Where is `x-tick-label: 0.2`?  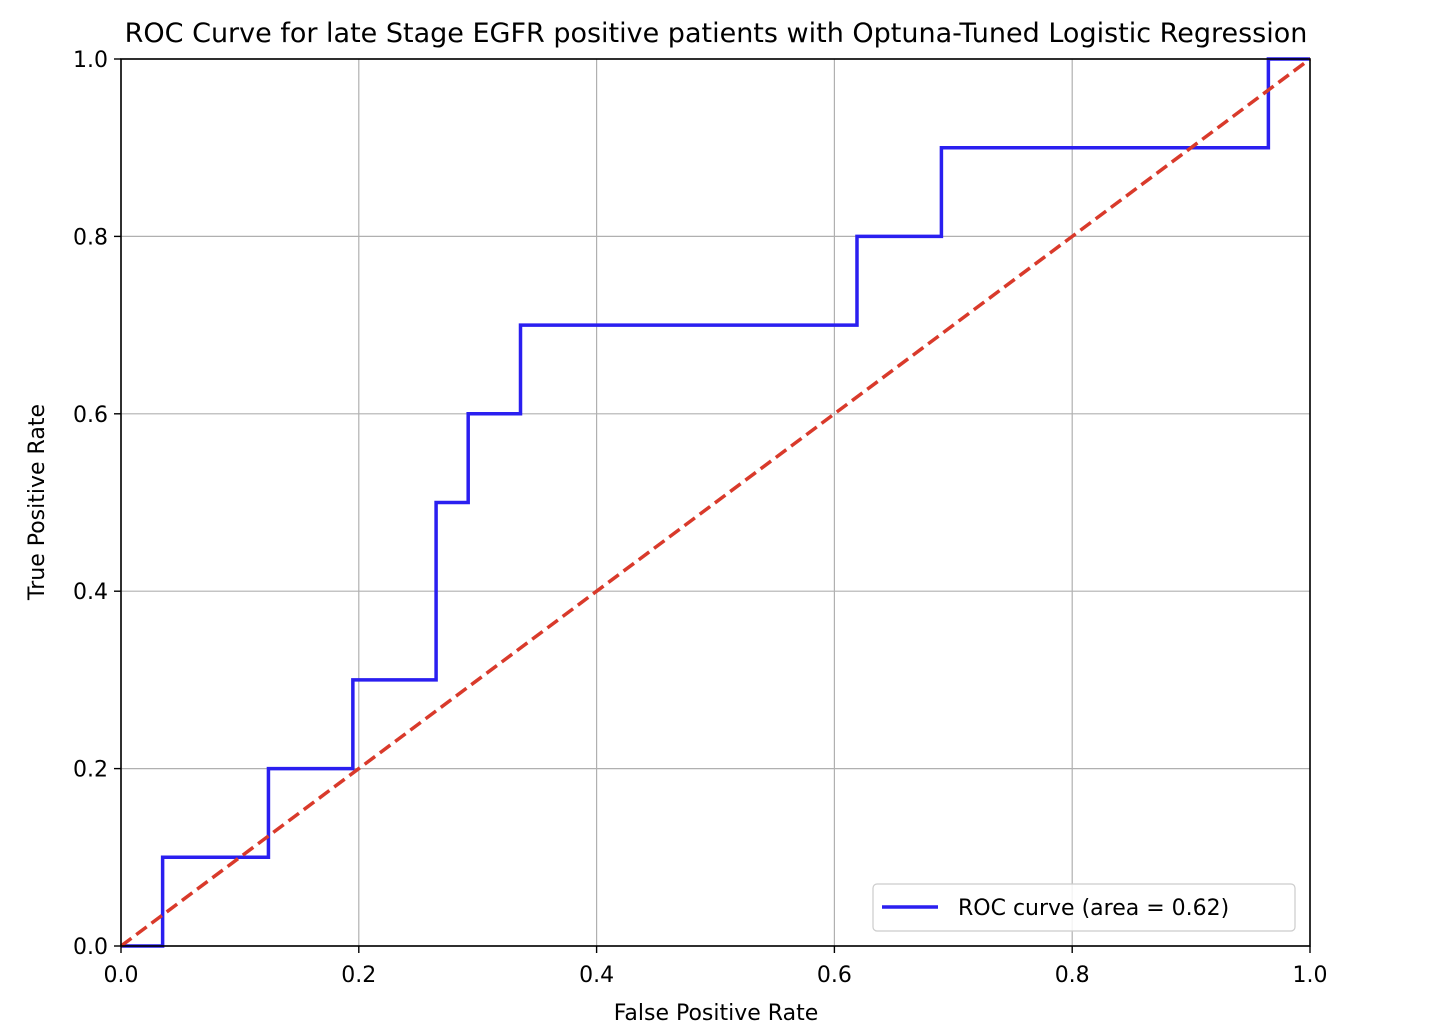
x-tick-label: 0.2 is located at coordinates (358, 975).